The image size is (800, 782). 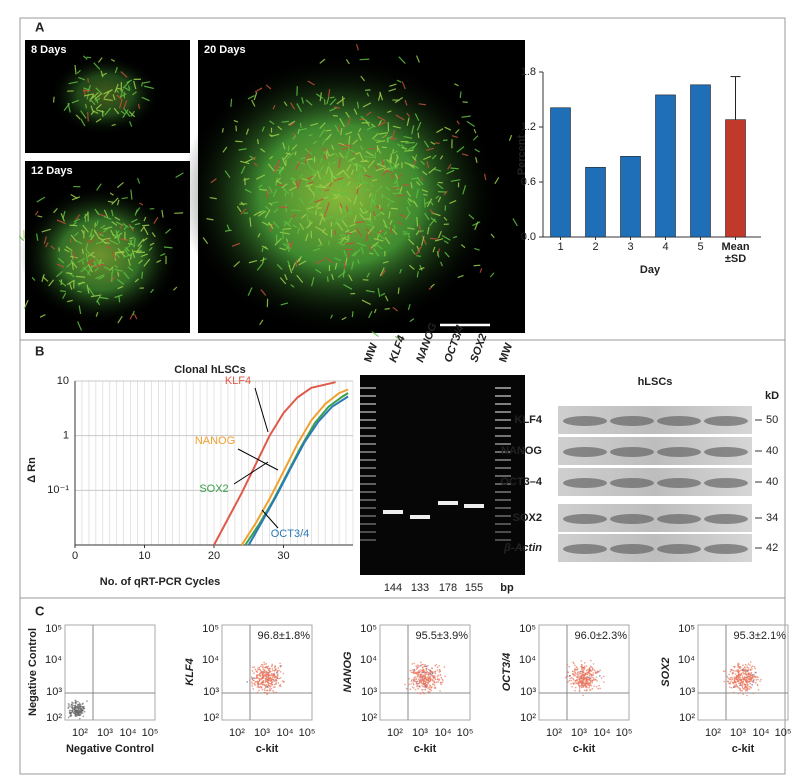 I want to click on lane-label: MW, so click(x=371, y=352).